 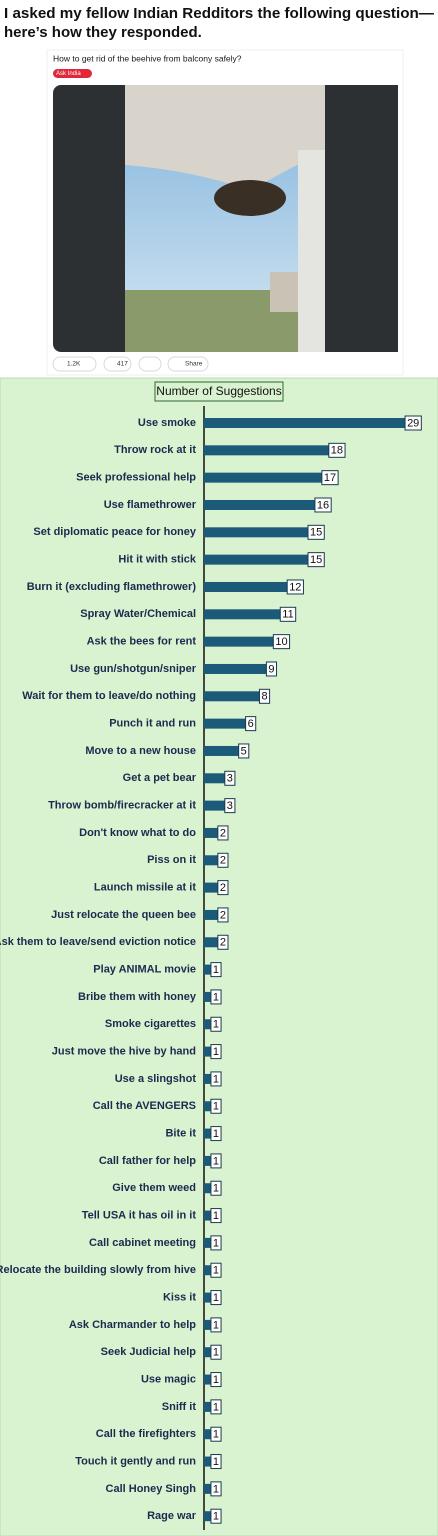 I want to click on category-label: Smoke cigarettes, so click(x=150, y=1024).